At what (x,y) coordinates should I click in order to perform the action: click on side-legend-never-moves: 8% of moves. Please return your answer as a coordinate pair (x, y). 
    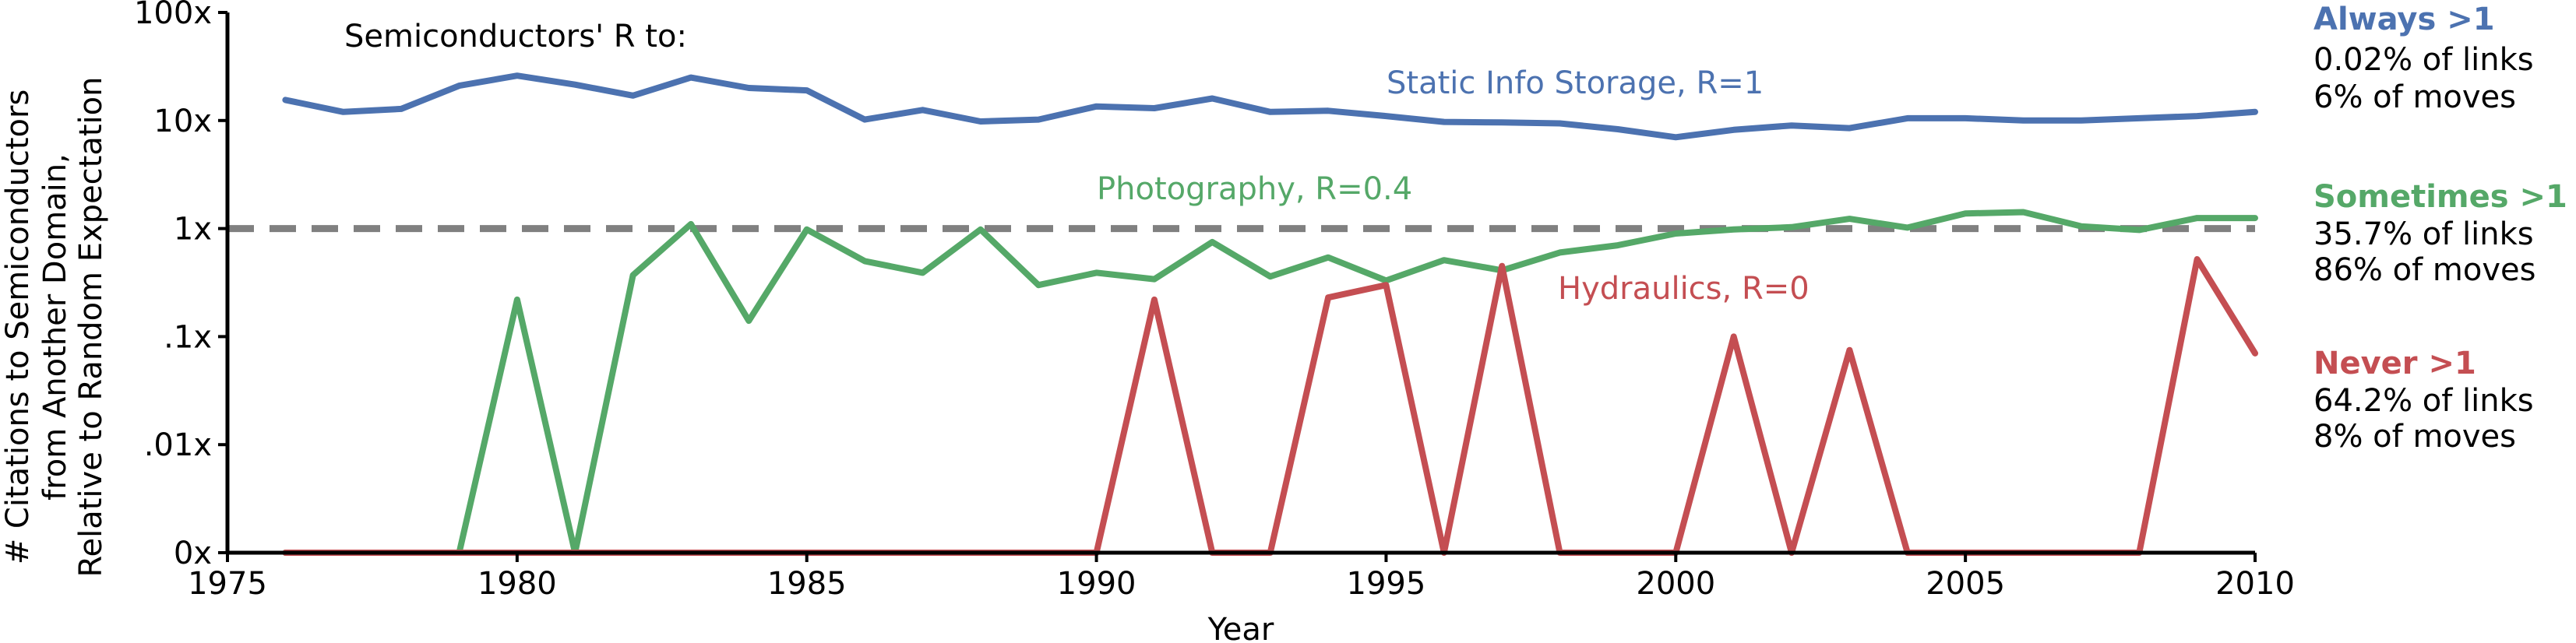
    Looking at the image, I should click on (2414, 437).